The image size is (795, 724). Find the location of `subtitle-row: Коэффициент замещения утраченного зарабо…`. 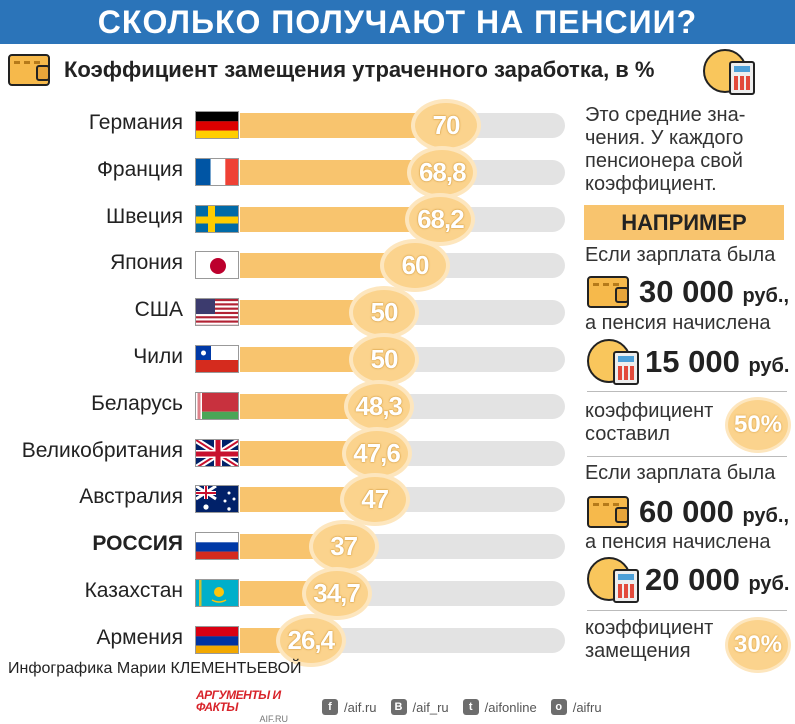

subtitle-row: Коэффициент замещения утраченного зарабо… is located at coordinates (358, 70).